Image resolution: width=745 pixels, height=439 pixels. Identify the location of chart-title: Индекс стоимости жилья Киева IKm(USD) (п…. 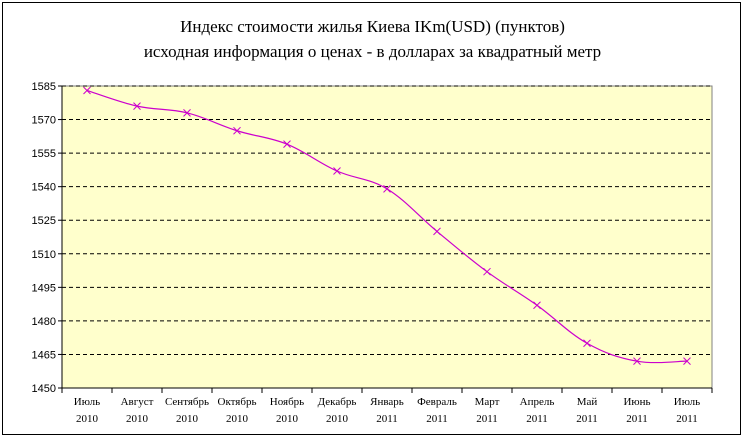
(372, 26).